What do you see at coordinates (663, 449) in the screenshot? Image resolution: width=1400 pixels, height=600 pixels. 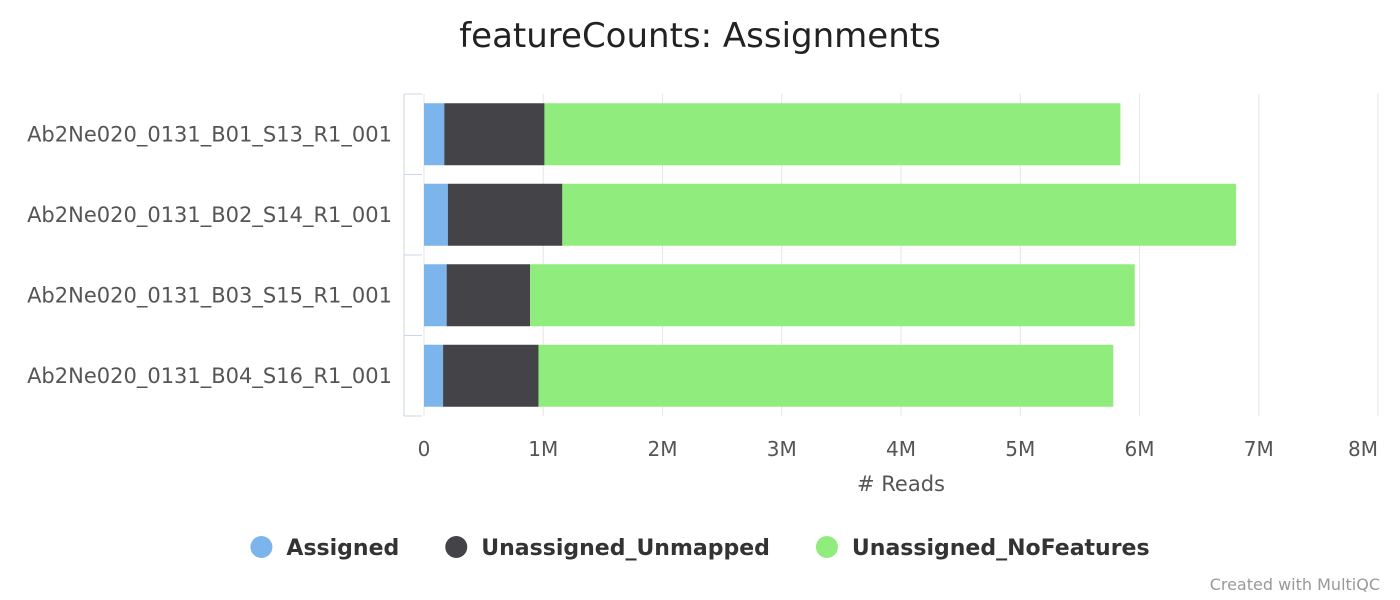 I see `x-tick-label: 2M` at bounding box center [663, 449].